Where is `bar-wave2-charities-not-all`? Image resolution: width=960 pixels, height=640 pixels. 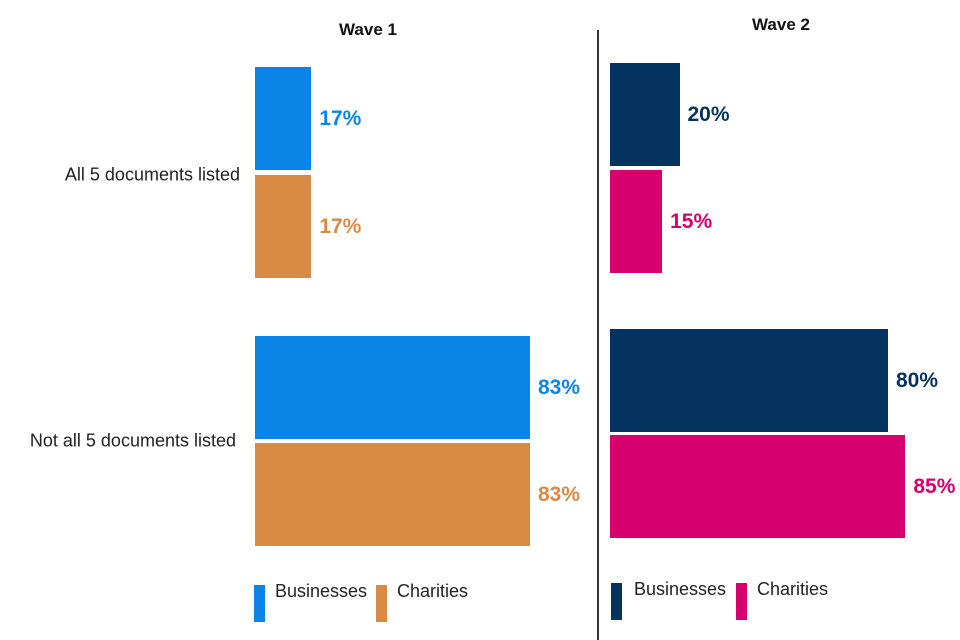
bar-wave2-charities-not-all is located at coordinates (758, 486).